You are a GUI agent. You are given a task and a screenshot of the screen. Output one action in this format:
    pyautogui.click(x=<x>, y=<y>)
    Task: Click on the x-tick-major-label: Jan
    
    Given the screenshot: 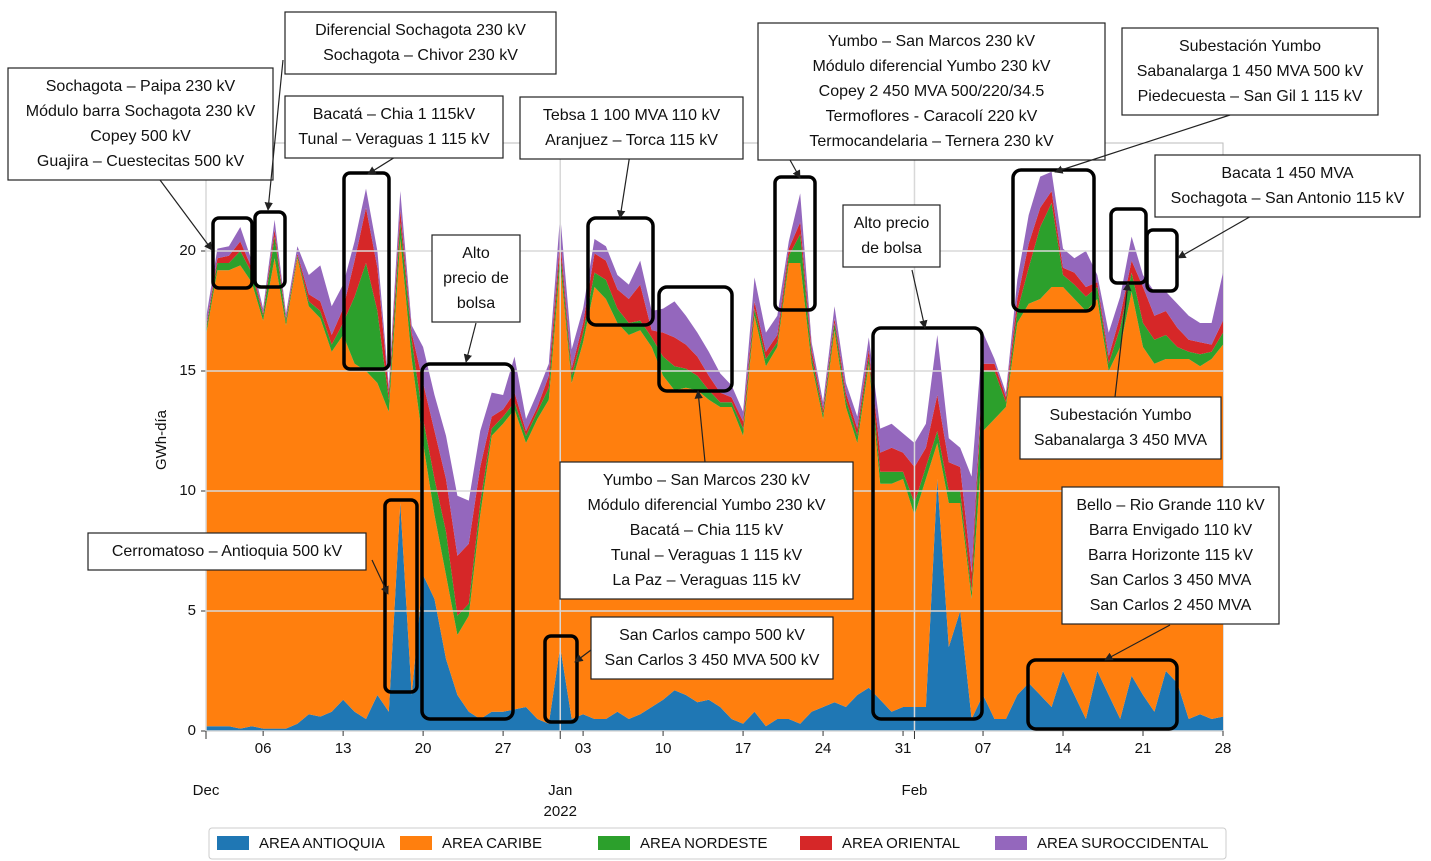 What is the action you would take?
    pyautogui.click(x=560, y=790)
    